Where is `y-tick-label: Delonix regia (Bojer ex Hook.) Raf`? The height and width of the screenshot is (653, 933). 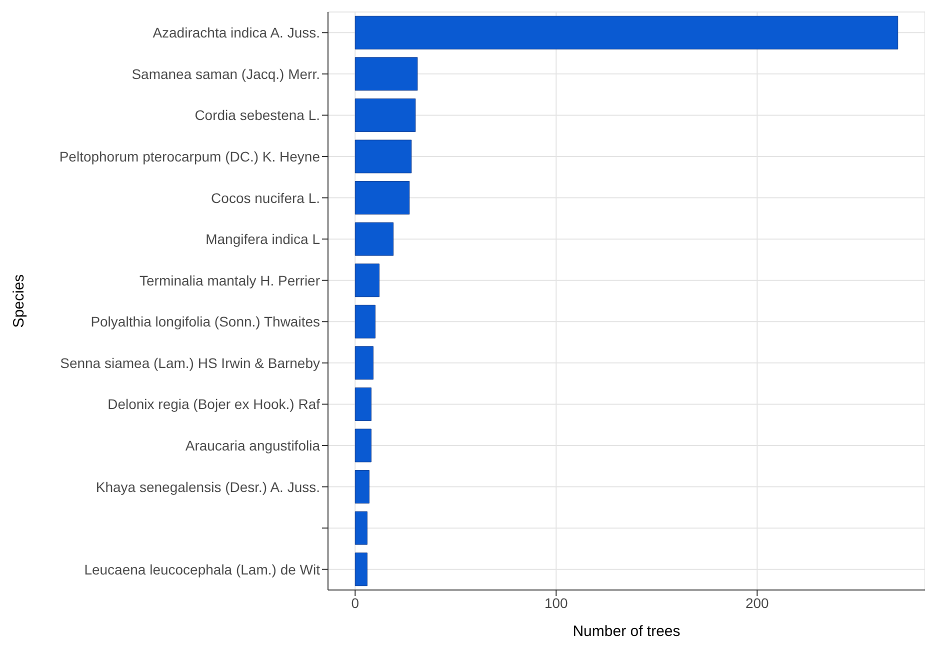 y-tick-label: Delonix regia (Bojer ex Hook.) Raf is located at coordinates (214, 404).